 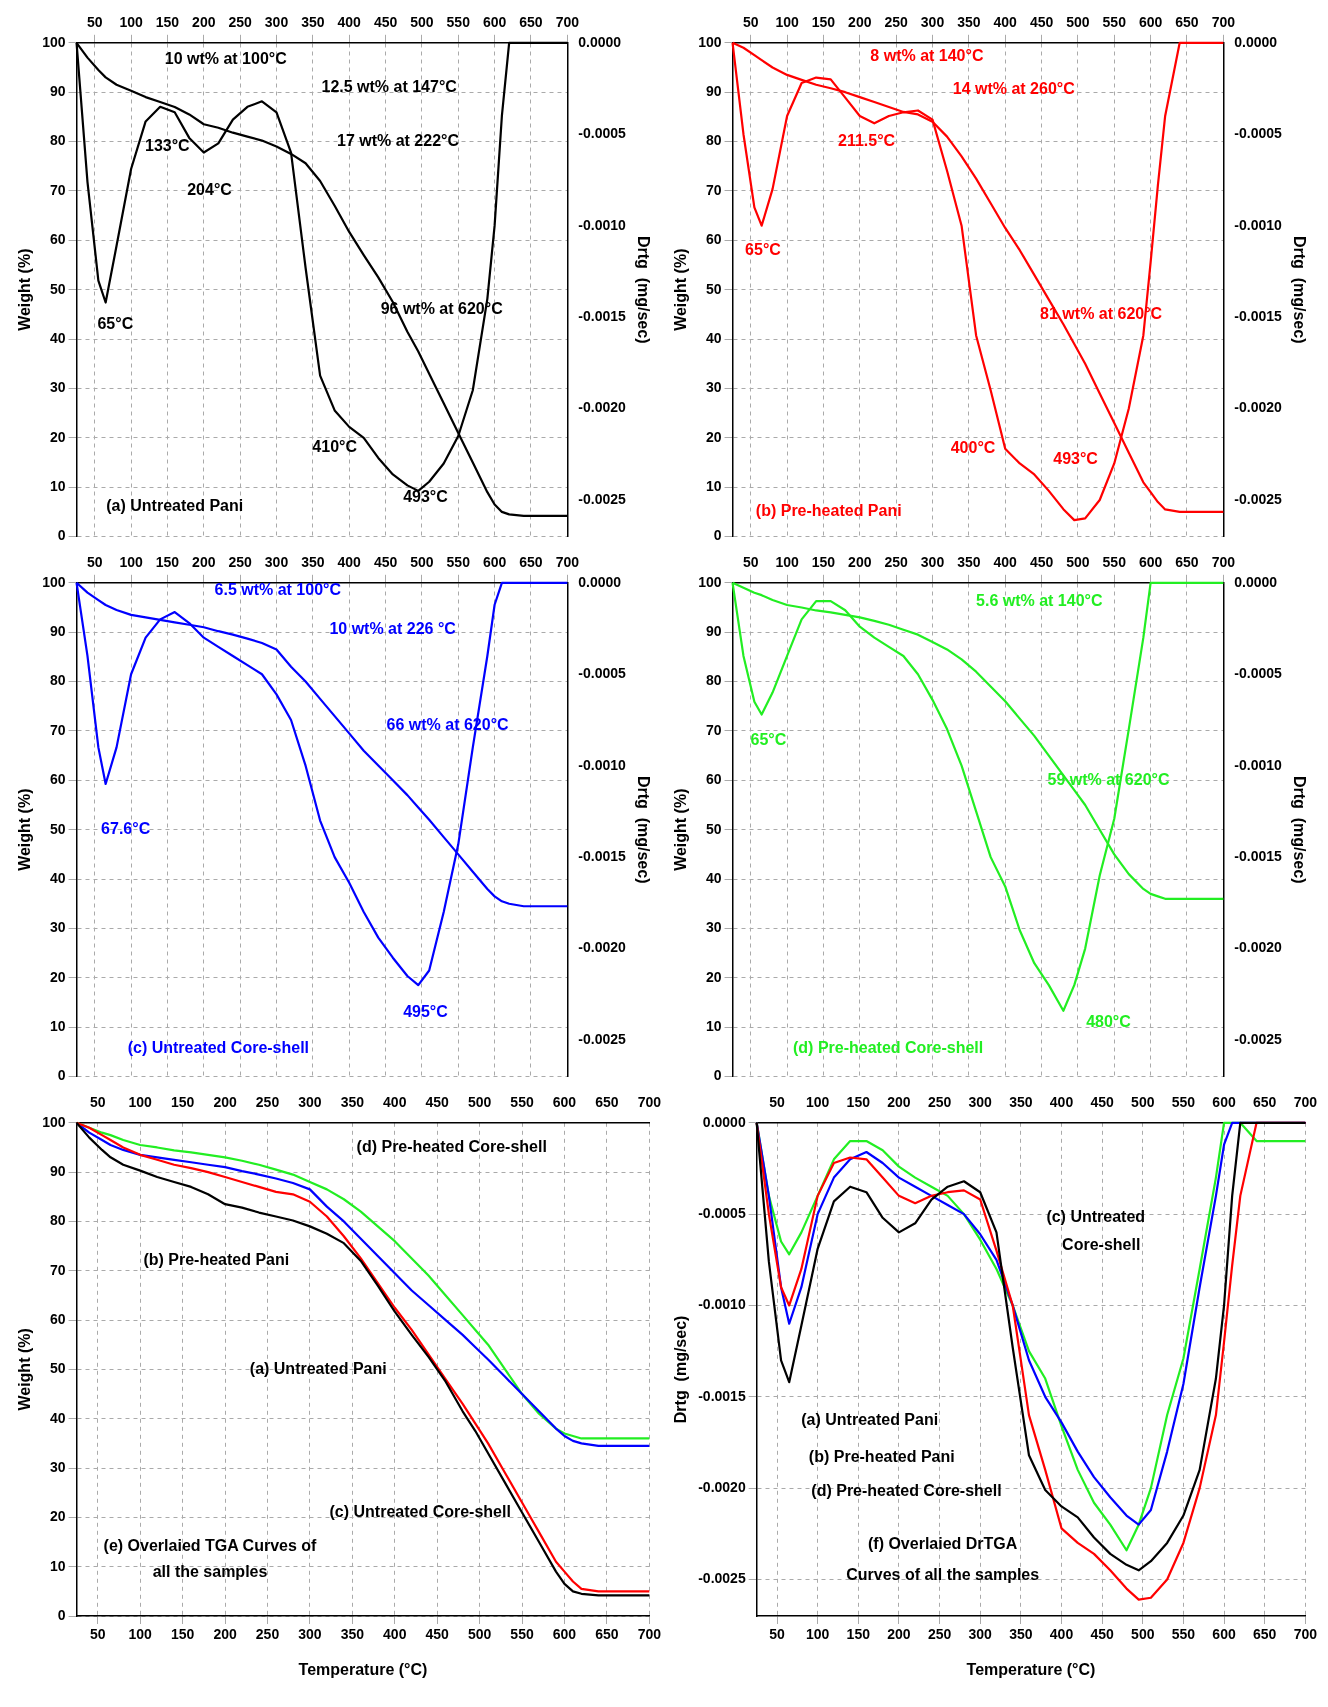 I want to click on annotation: 5.6 wt% at 140°C, so click(x=1039, y=600).